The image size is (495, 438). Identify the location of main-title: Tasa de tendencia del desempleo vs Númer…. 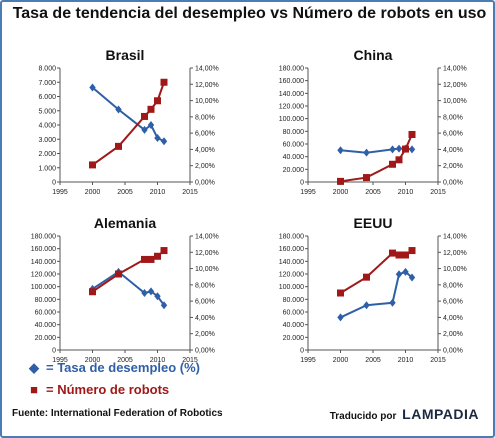
(249, 13).